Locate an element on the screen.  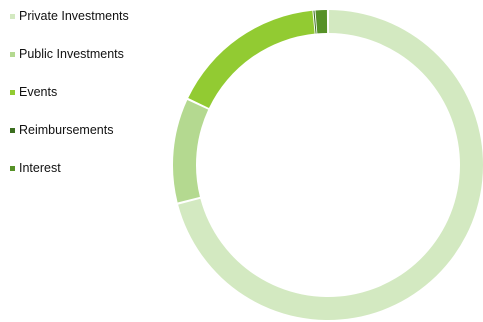
legend-label-interest: Interest is located at coordinates (40, 168).